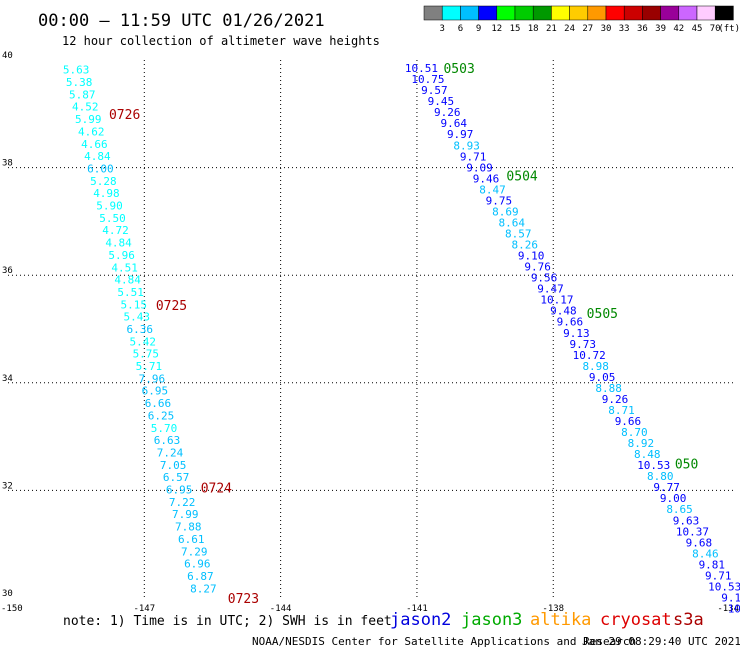 Image resolution: width=740 pixels, height=650 pixels. I want to click on swh-value: 5.71, so click(149, 366).